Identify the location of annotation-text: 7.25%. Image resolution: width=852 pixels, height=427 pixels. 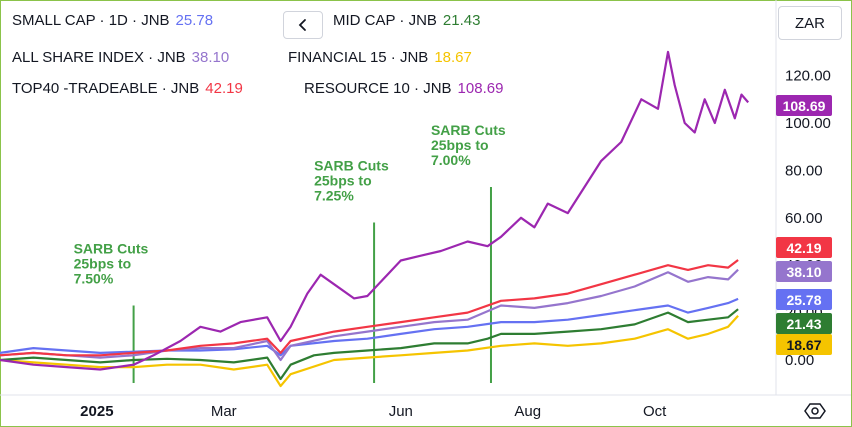
(334, 196).